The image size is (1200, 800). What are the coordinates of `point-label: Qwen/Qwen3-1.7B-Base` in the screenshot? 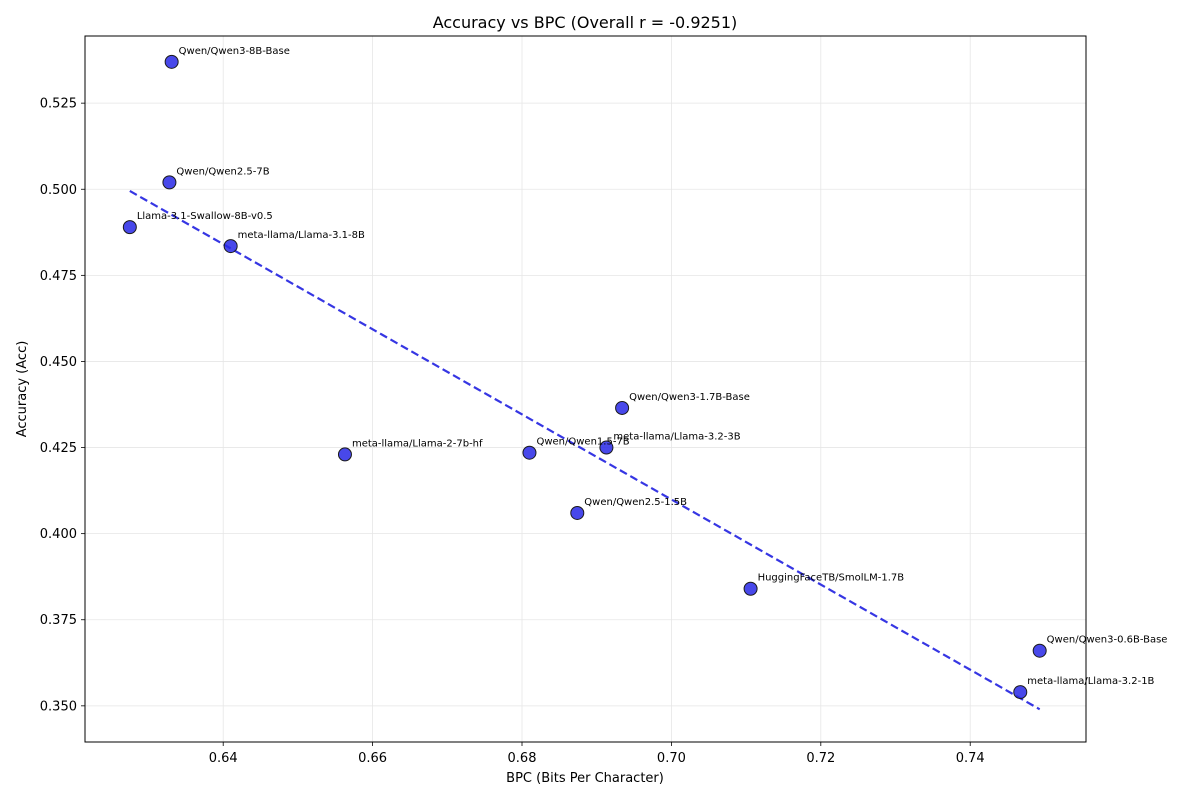 It's located at (689, 397).